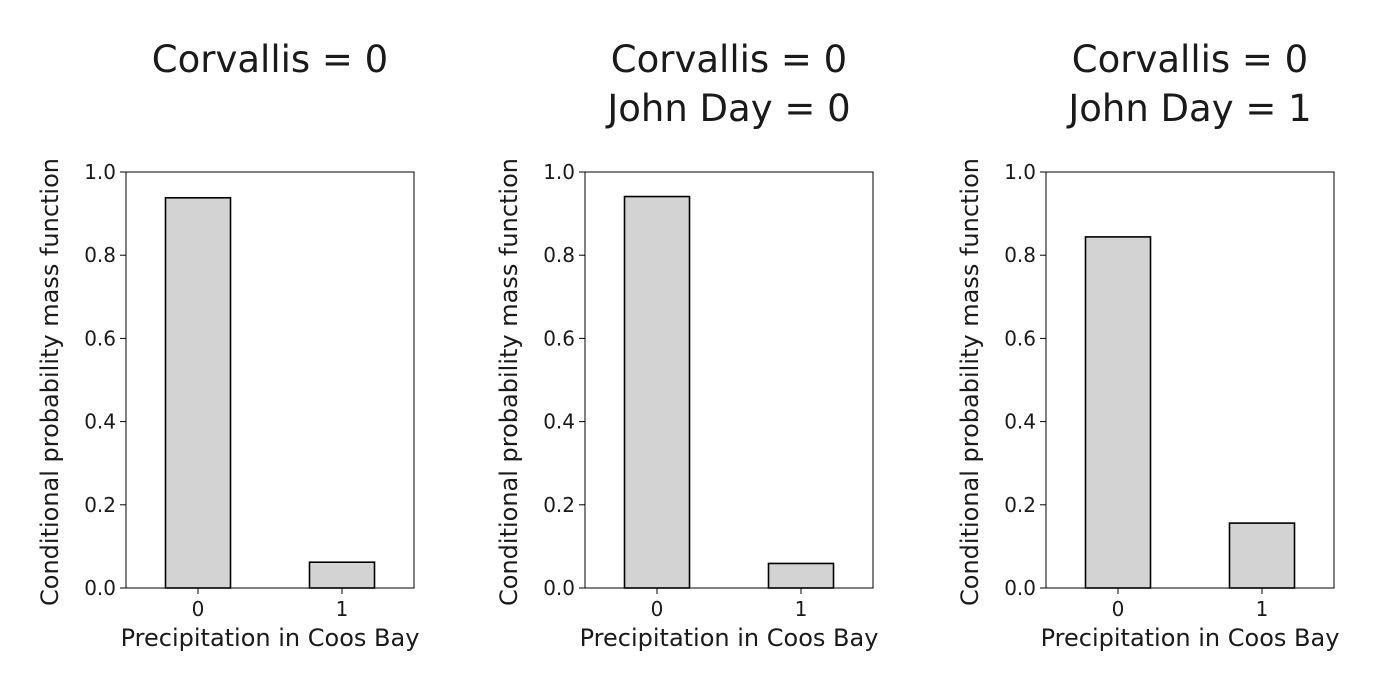  What do you see at coordinates (727, 108) in the screenshot?
I see `chart-title-line: John Day = 0` at bounding box center [727, 108].